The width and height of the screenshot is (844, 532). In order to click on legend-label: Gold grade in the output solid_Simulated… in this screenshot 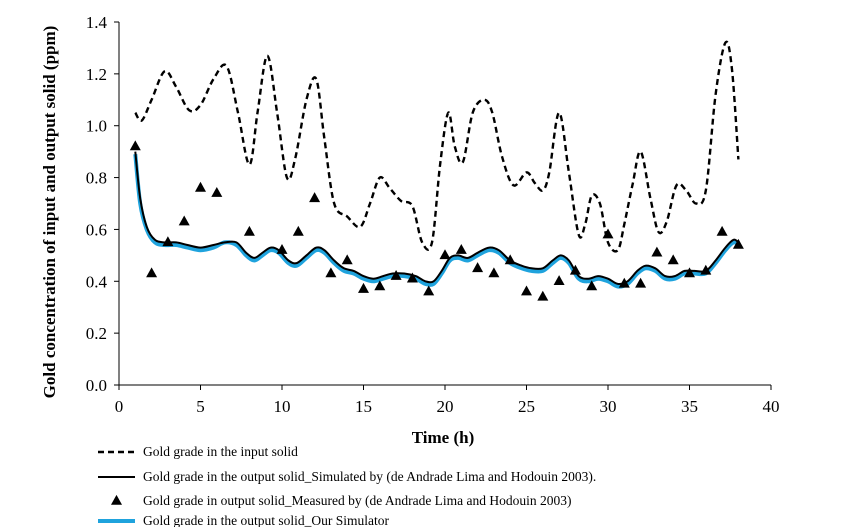, I will do `click(369, 476)`.